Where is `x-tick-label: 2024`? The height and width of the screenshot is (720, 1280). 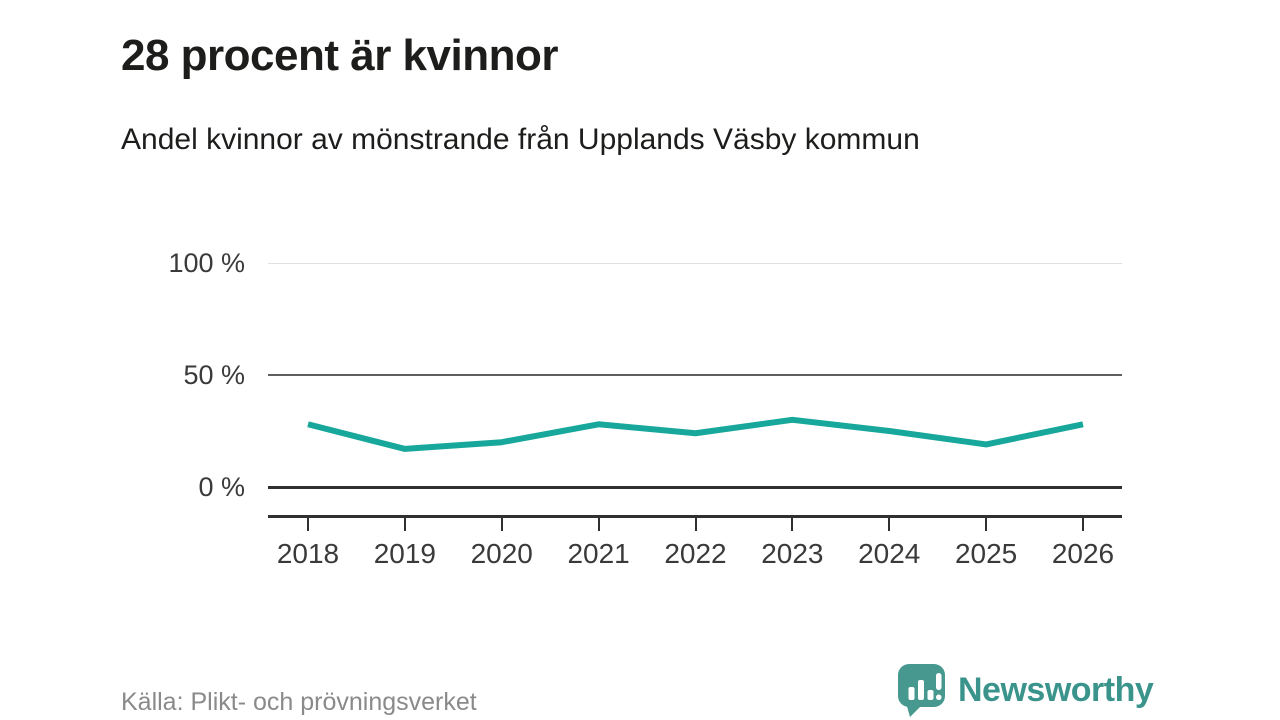
x-tick-label: 2024 is located at coordinates (889, 553).